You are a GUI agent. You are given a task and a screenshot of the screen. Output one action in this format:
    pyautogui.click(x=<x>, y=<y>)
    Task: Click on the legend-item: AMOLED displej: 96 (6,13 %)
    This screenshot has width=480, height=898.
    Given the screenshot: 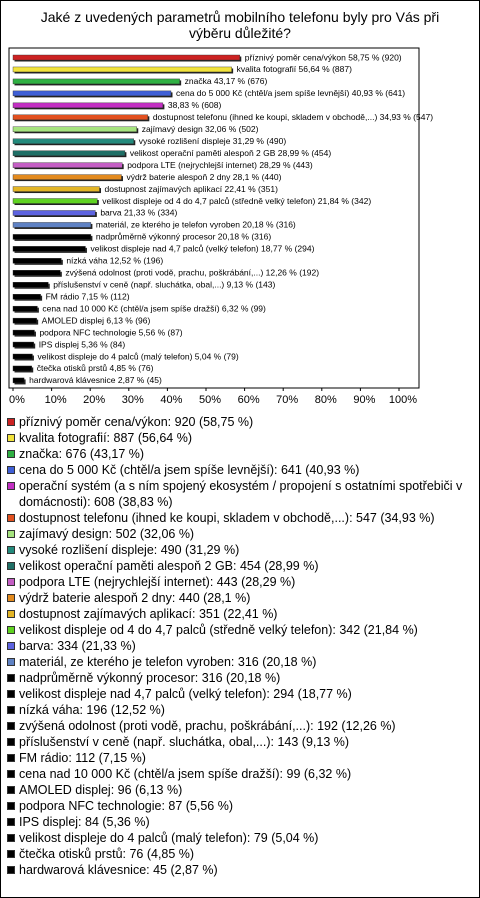 What is the action you would take?
    pyautogui.click(x=238, y=790)
    